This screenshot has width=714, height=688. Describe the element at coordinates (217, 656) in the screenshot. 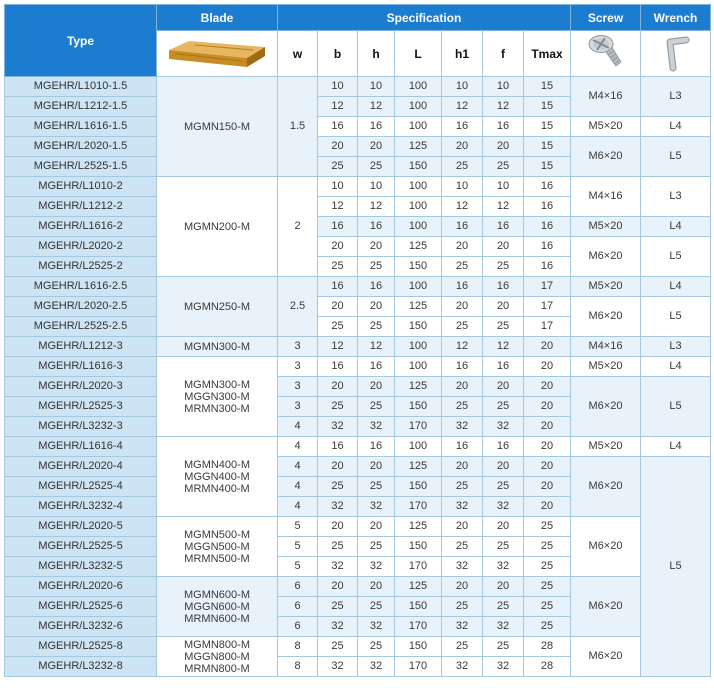

I see `blade-cell: MGMN800-M MGGN800-M MRMN800-M` at that location.